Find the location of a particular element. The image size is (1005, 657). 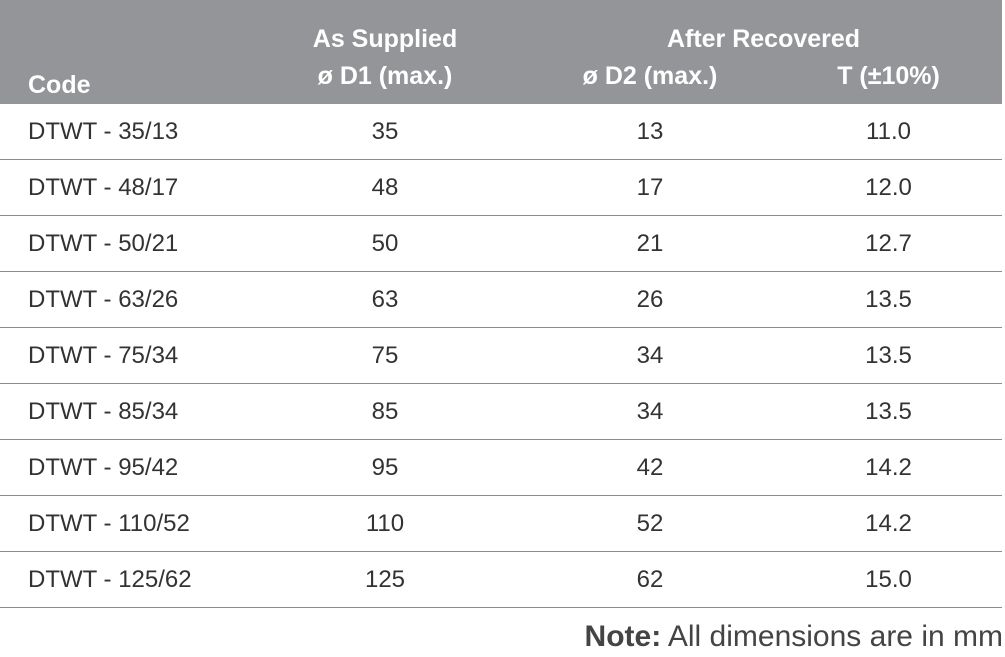

d1-column-header: ø D1 (max.) is located at coordinates (385, 81).